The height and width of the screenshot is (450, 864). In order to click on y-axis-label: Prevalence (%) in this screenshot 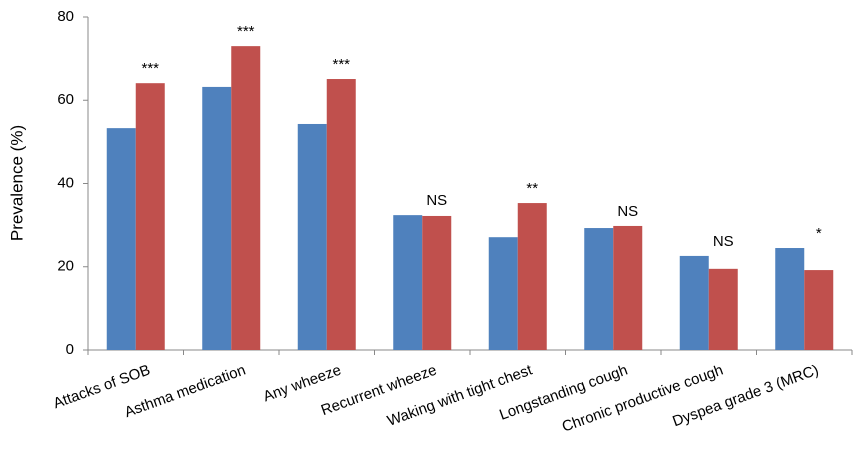, I will do `click(16, 183)`.